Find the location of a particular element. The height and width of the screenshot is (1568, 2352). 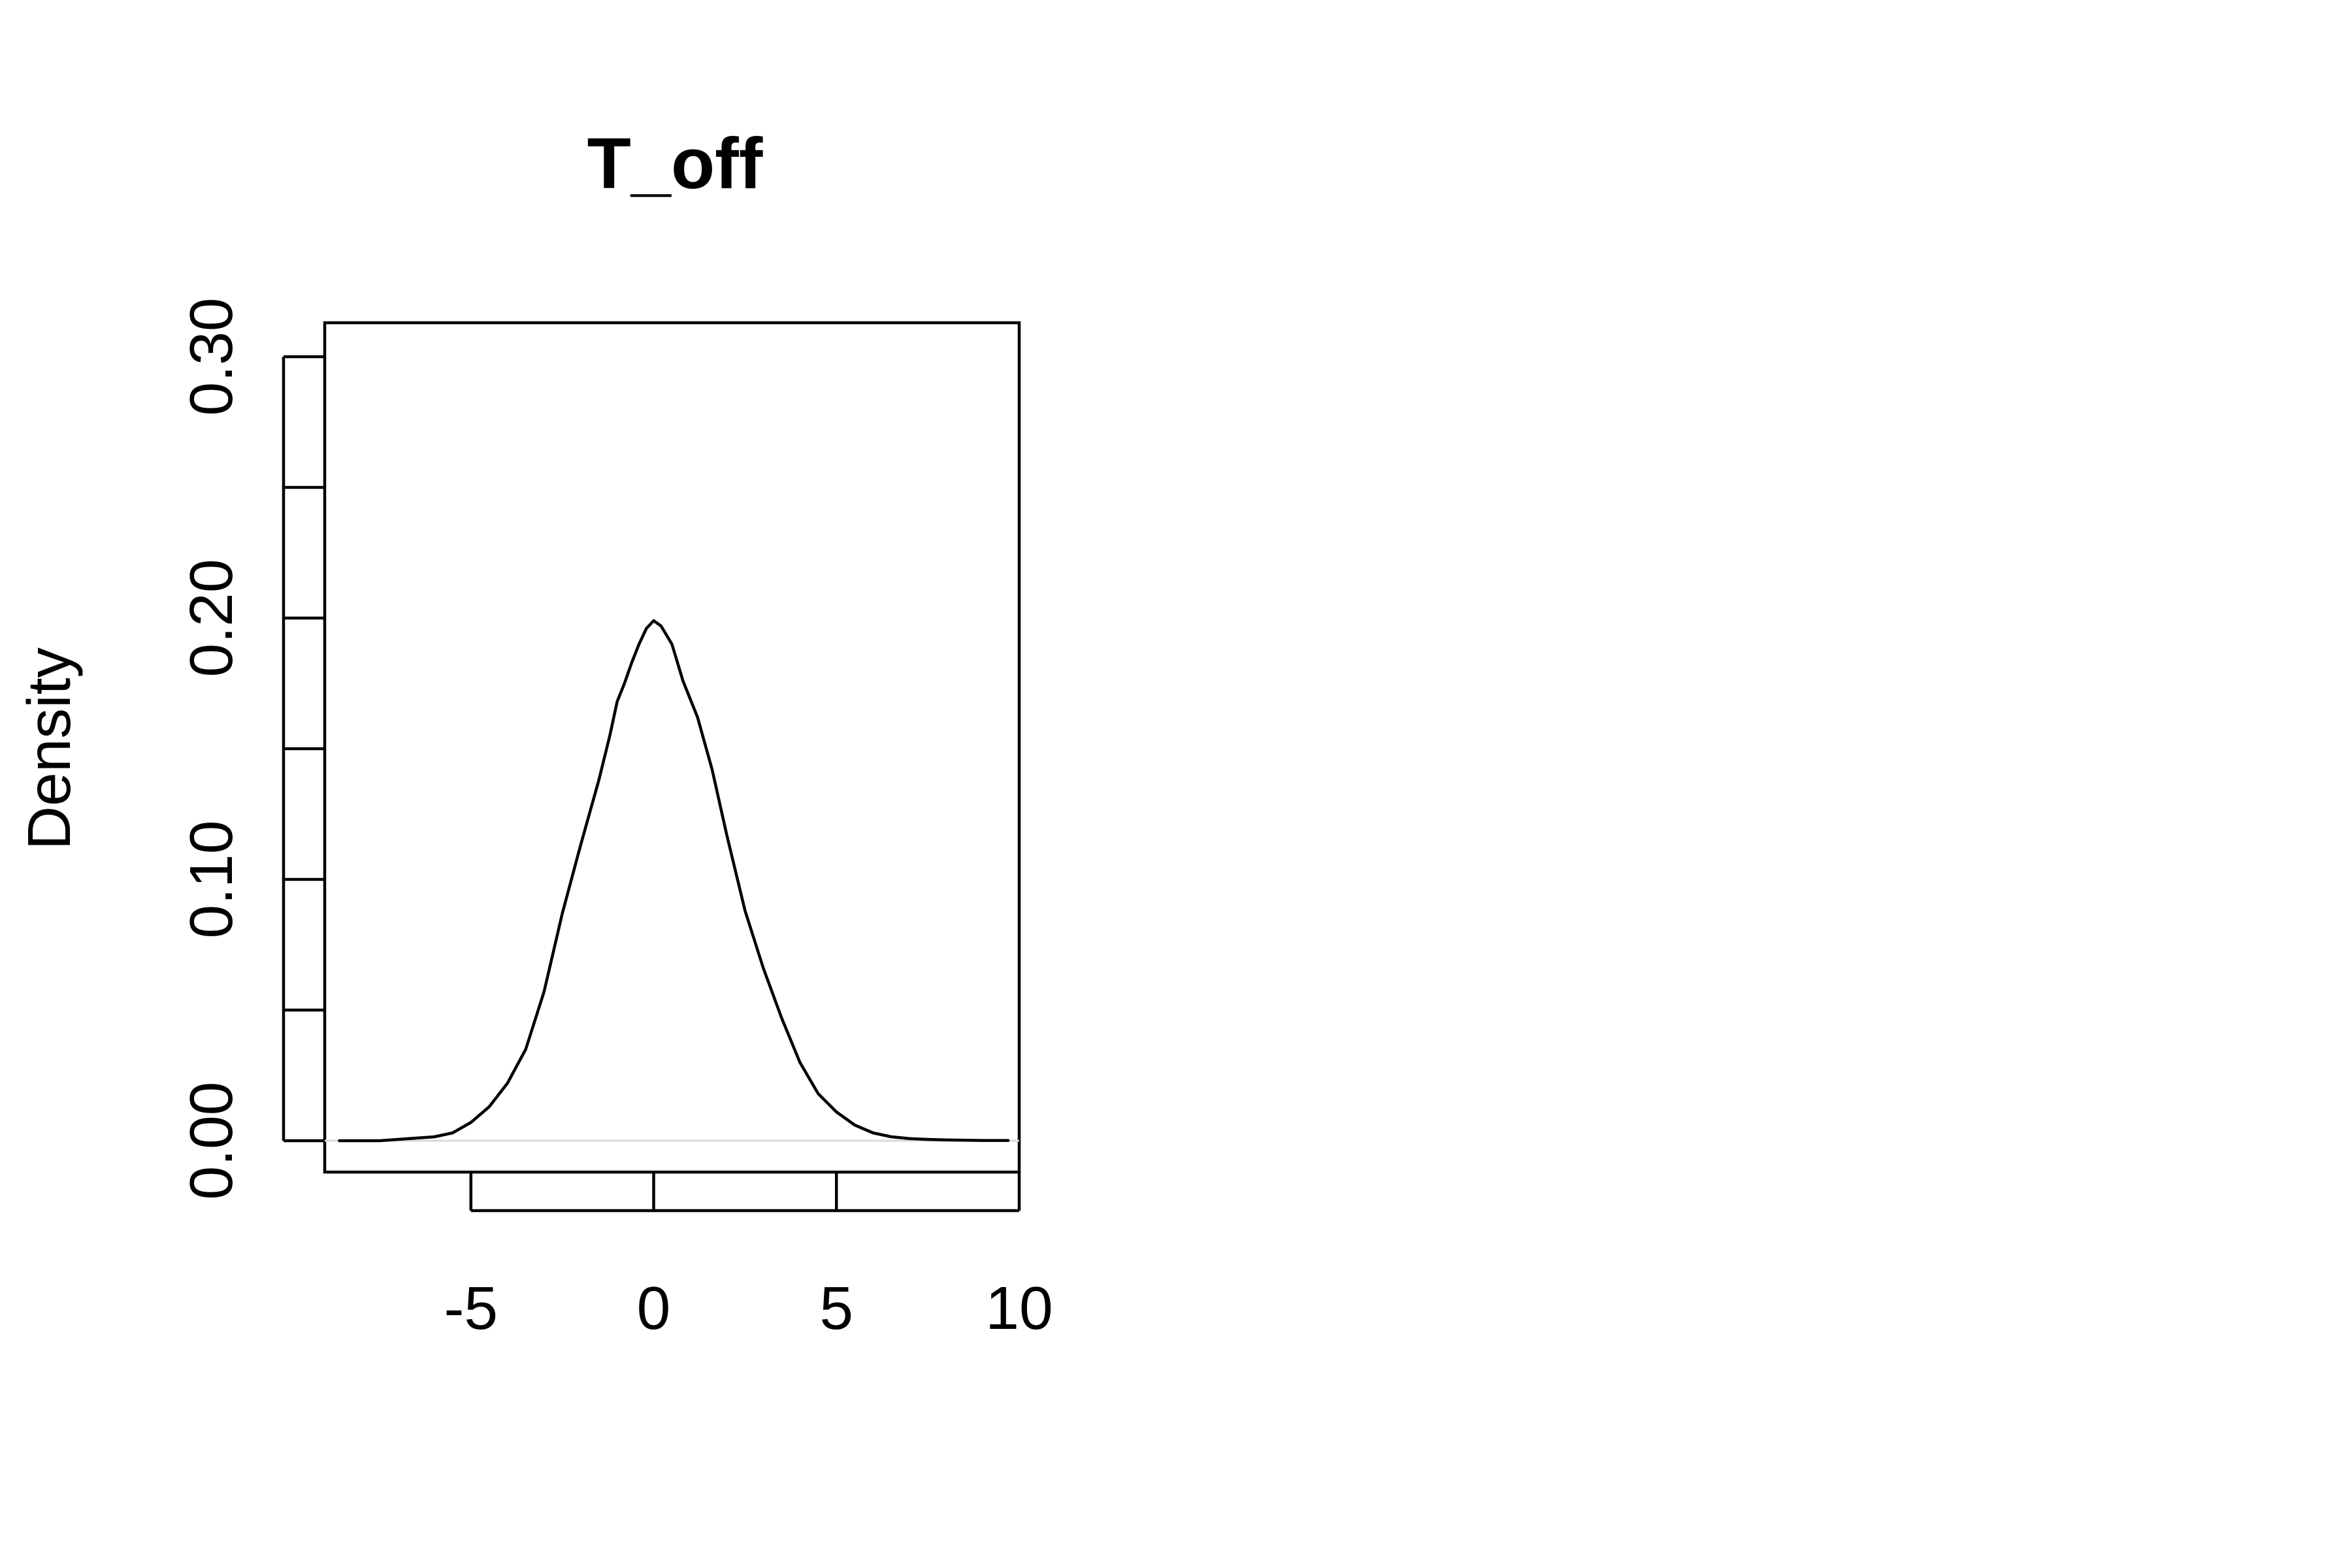

y-tick-label: 0.20 is located at coordinates (211, 618).